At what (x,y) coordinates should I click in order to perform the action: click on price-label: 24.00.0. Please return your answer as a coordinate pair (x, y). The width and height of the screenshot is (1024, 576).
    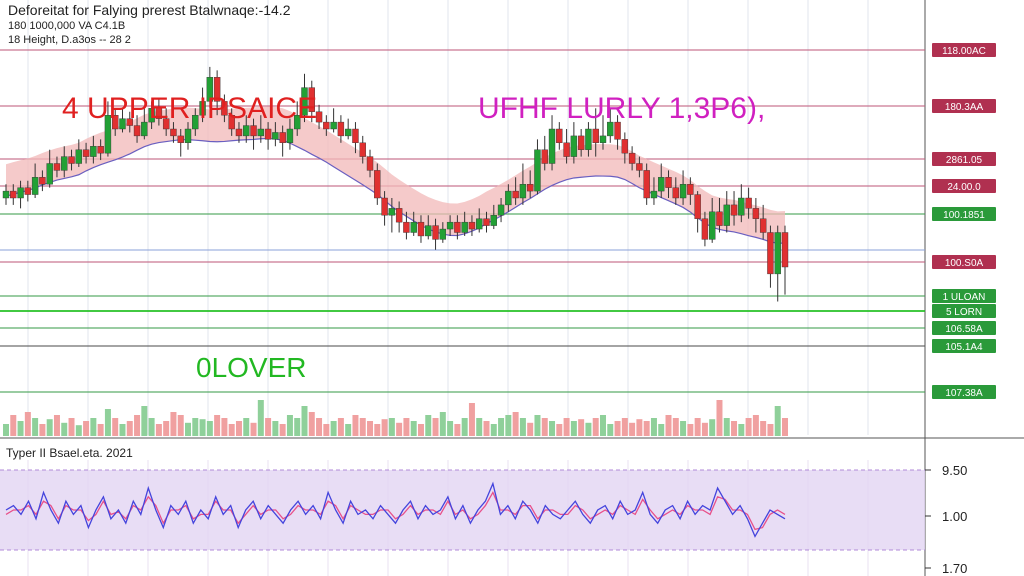
    Looking at the image, I should click on (964, 187).